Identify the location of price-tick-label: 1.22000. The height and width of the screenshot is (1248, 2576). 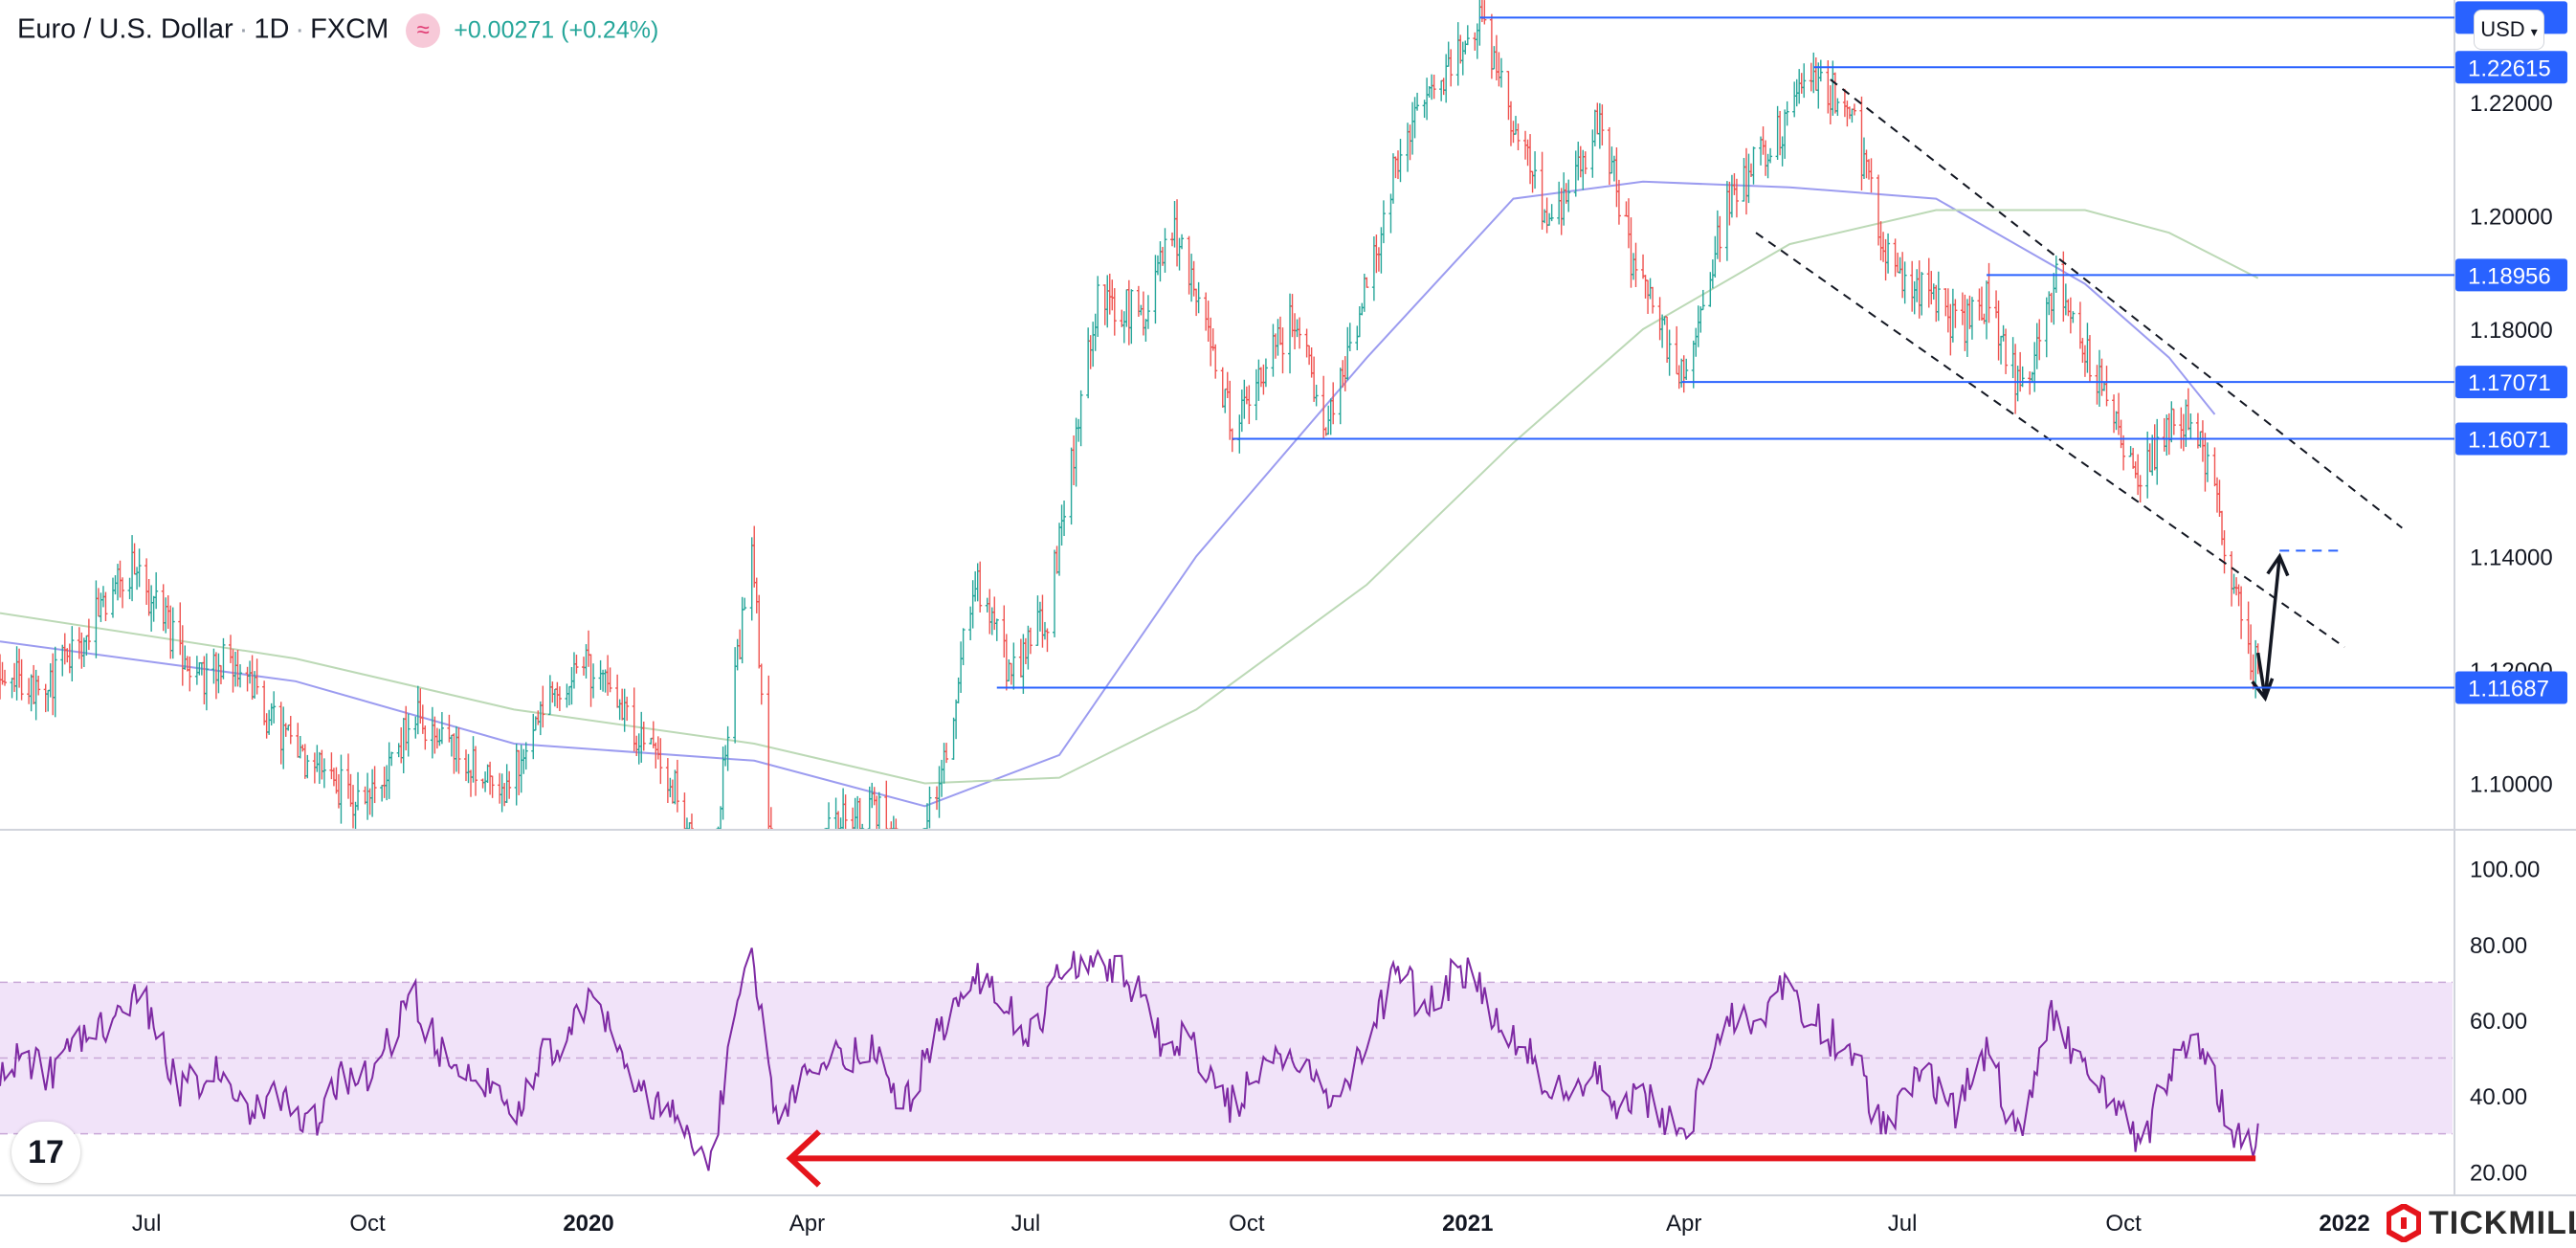
(2511, 104).